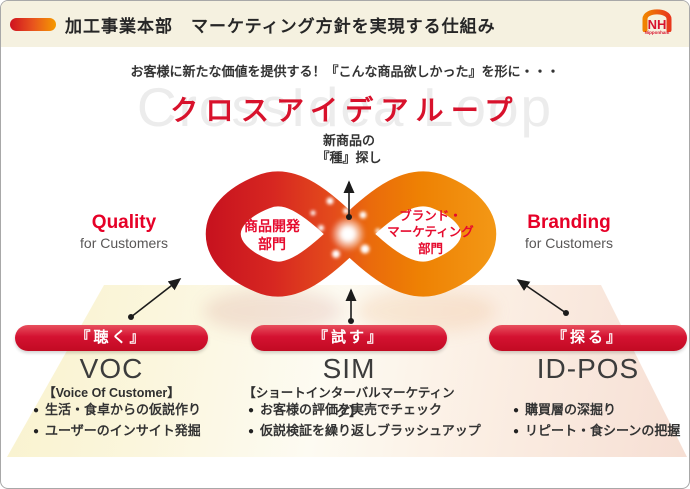 This screenshot has height=489, width=690. I want to click on sparkles, so click(345, 234).